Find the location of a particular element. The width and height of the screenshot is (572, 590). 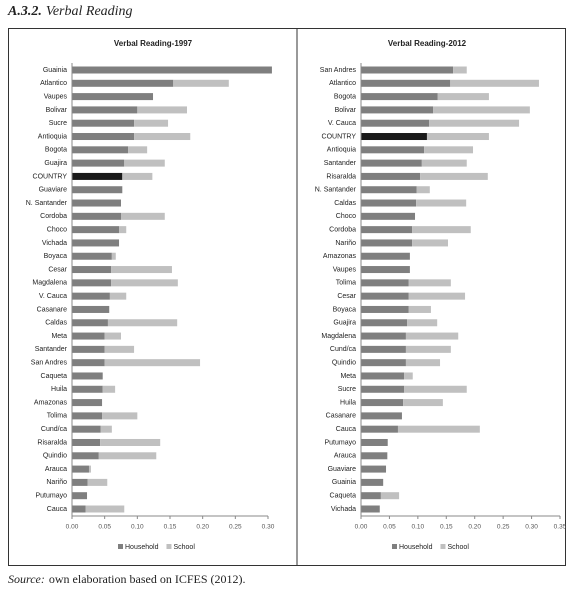

legend-swatch is located at coordinates (394, 546).